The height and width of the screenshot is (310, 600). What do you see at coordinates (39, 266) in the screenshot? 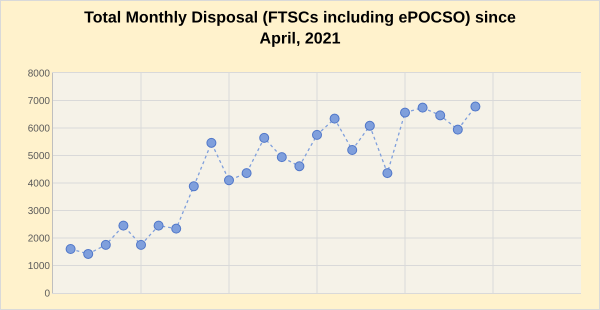
I see `y-tick-label: 1000` at bounding box center [39, 266].